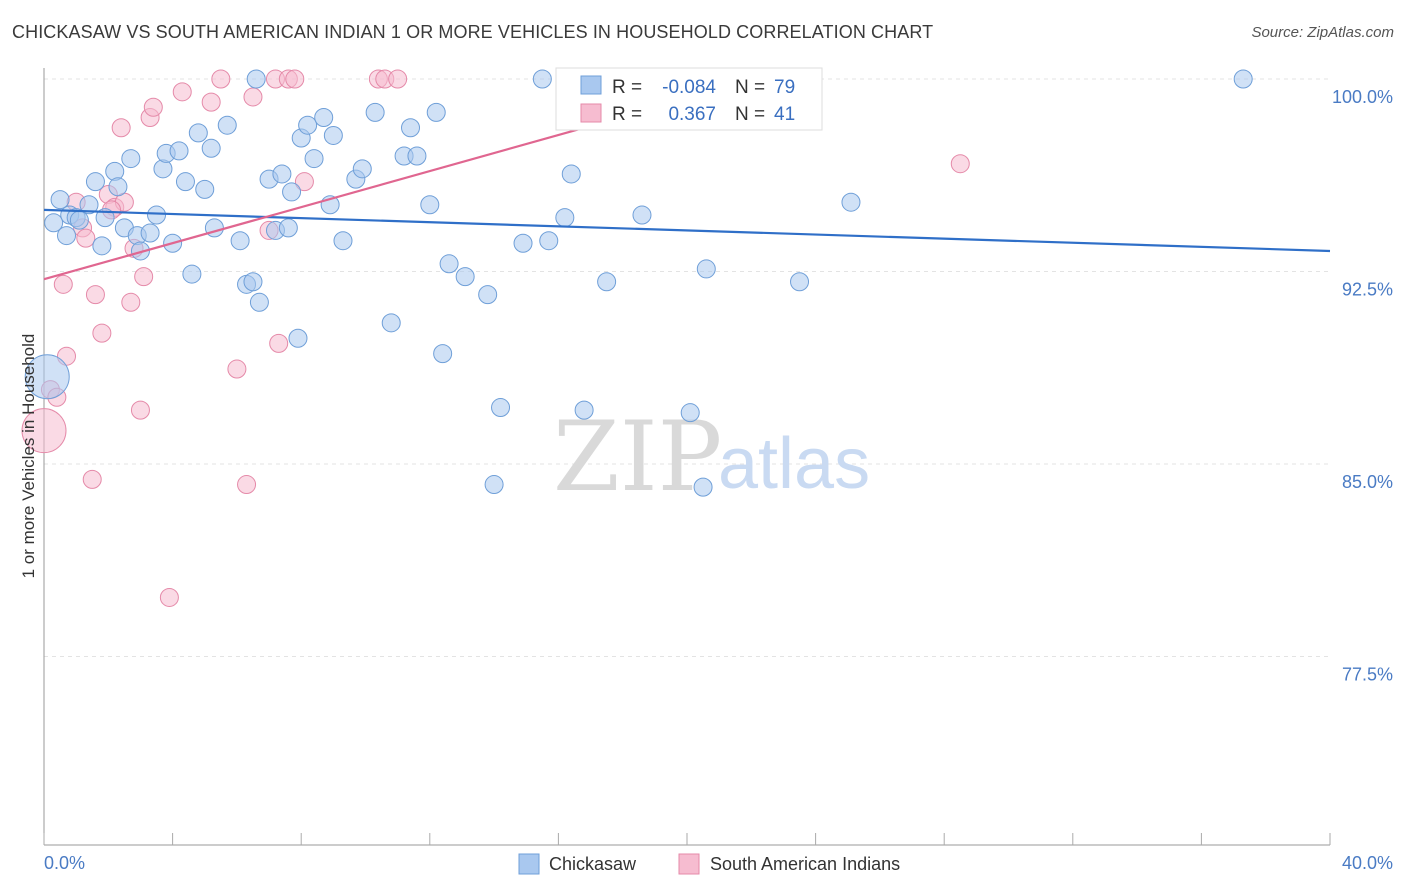 Image resolution: width=1406 pixels, height=892 pixels. Describe the element at coordinates (64, 863) in the screenshot. I see `x-tick-label-min: 0.0%` at that location.